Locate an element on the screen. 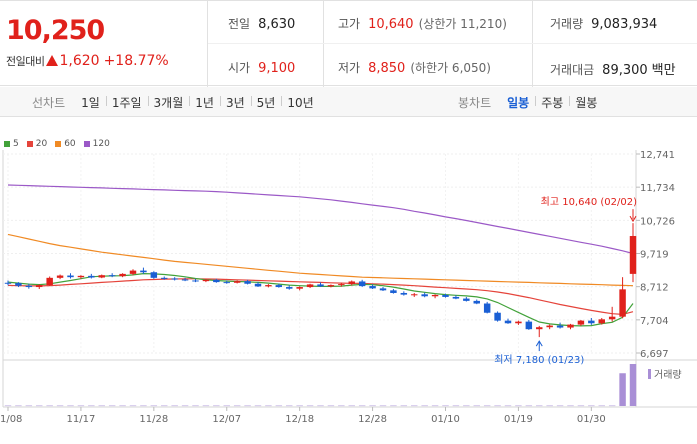 This screenshot has height=444, width=697. change-label: 전일대비 is located at coordinates (25, 61).